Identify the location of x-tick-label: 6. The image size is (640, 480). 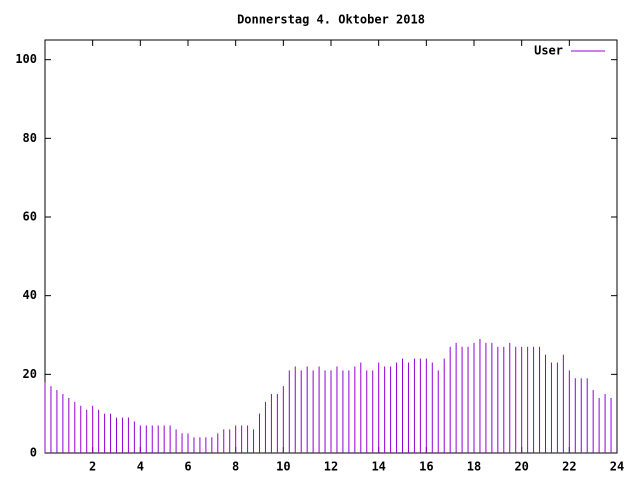
(187, 467).